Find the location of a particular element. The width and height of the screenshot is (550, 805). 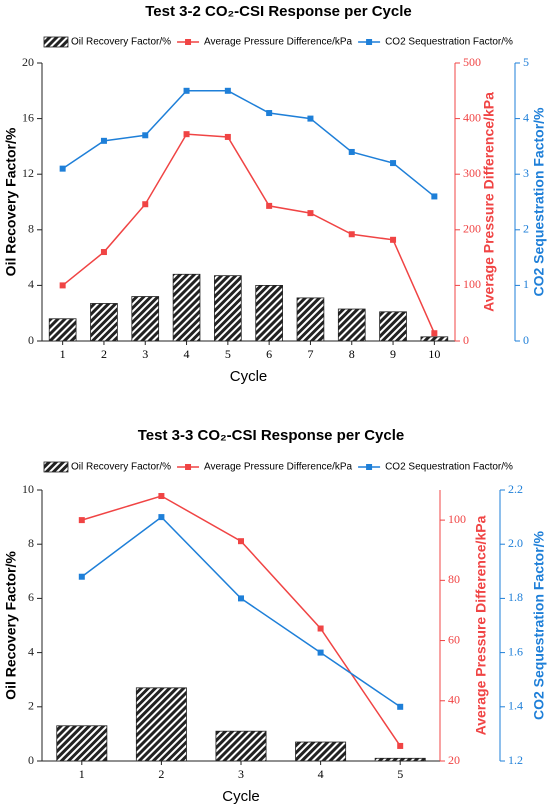

y3-tick-label: 1.2 is located at coordinates (515, 760).